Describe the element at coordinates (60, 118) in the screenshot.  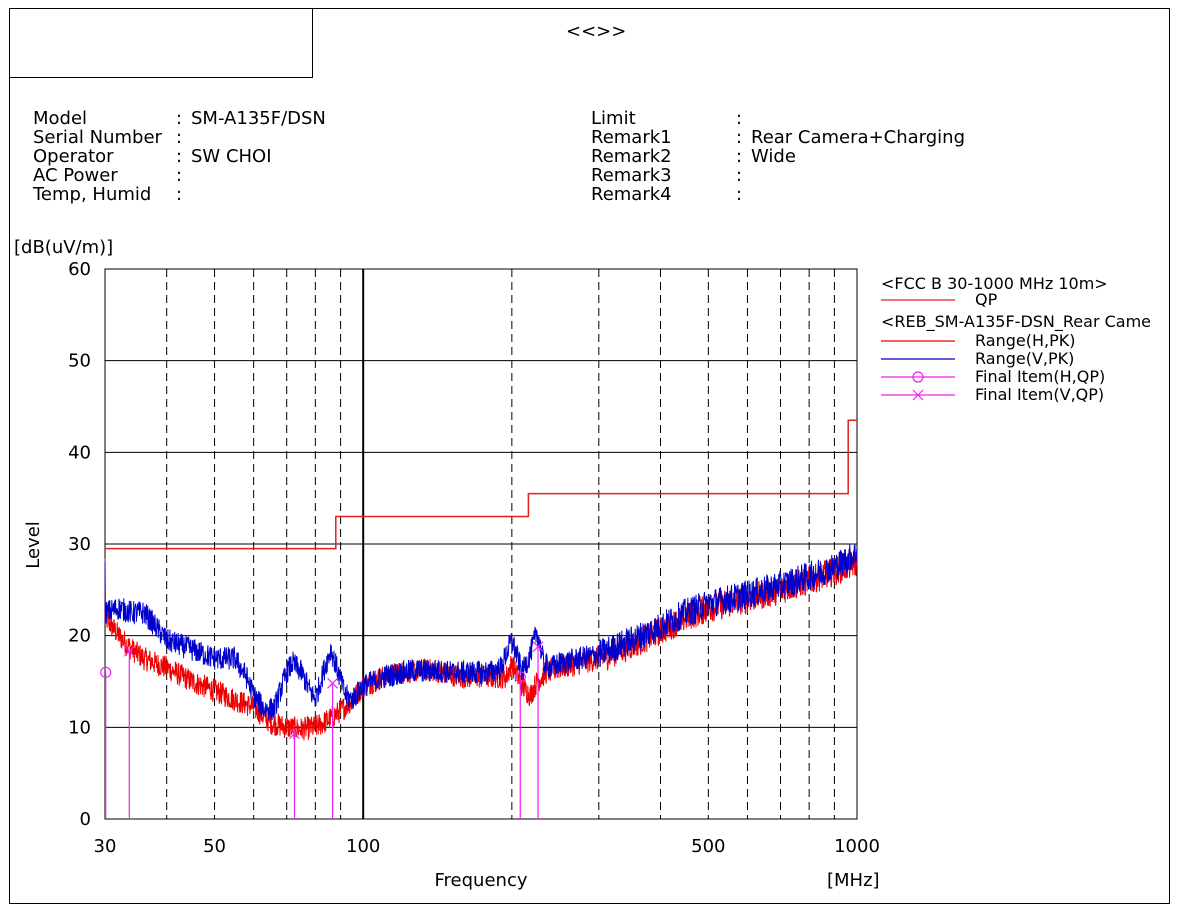
I see `left-label-model: Model` at that location.